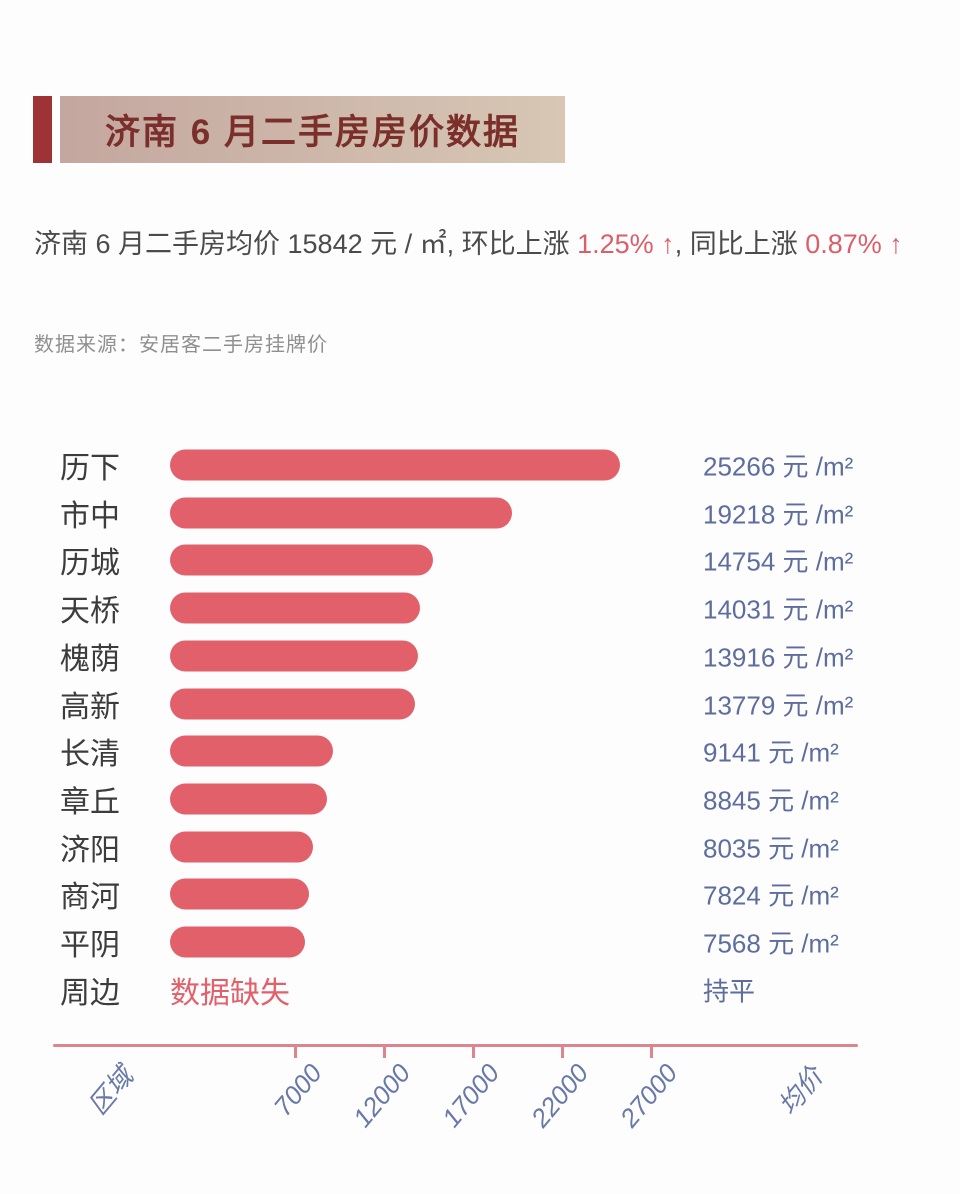 The width and height of the screenshot is (960, 1194). What do you see at coordinates (778, 705) in the screenshot?
I see `price-value: 13779 元 /m²` at bounding box center [778, 705].